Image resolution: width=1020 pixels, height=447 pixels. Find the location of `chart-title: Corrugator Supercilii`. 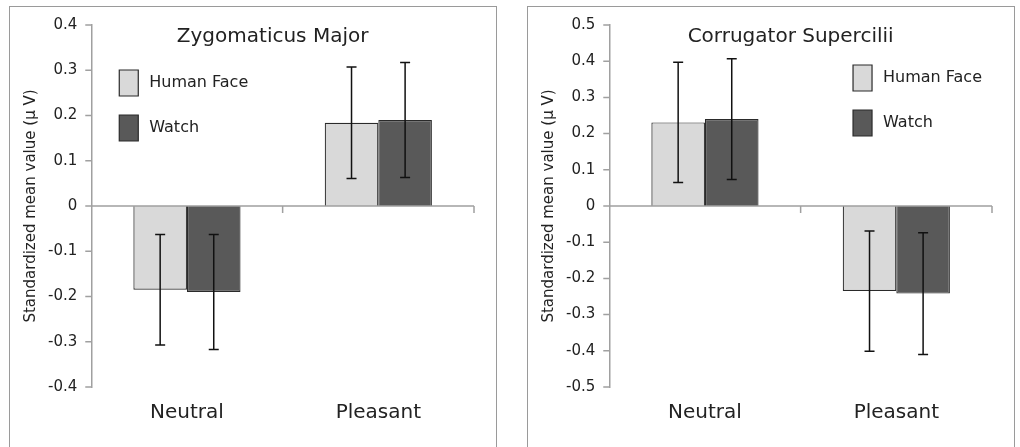

chart-title: Corrugator Supercilii is located at coordinates (790, 35).